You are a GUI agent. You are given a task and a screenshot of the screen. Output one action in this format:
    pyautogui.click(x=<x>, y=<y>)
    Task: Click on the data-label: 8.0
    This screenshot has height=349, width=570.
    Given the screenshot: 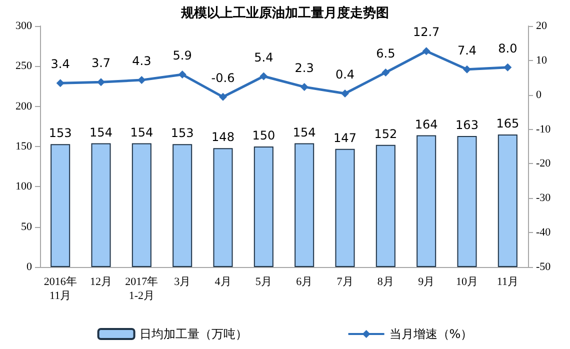 What is the action you would take?
    pyautogui.click(x=508, y=48)
    